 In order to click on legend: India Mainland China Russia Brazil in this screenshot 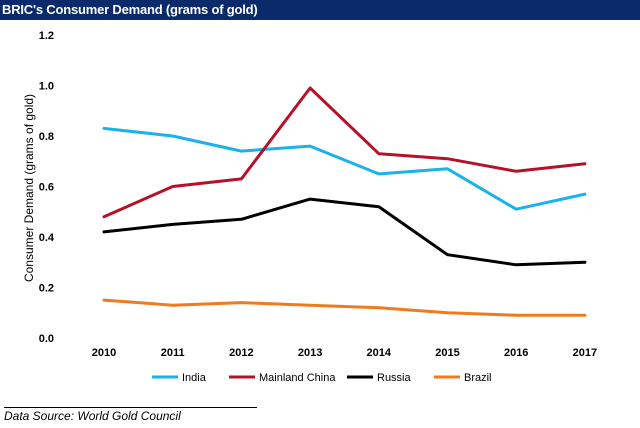, I will do `click(322, 378)`.